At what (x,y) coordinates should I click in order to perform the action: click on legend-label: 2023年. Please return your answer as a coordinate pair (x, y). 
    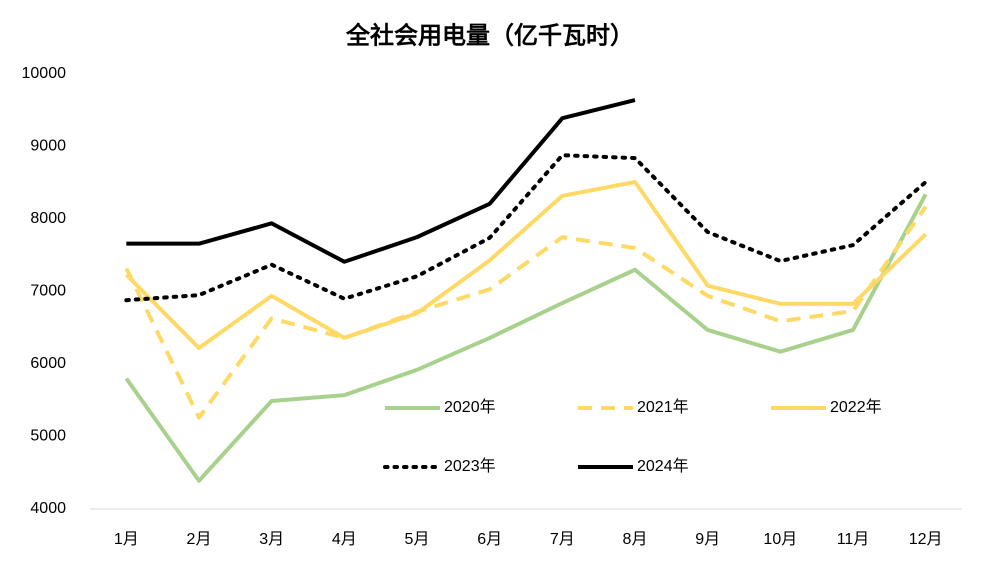
    Looking at the image, I should click on (470, 466).